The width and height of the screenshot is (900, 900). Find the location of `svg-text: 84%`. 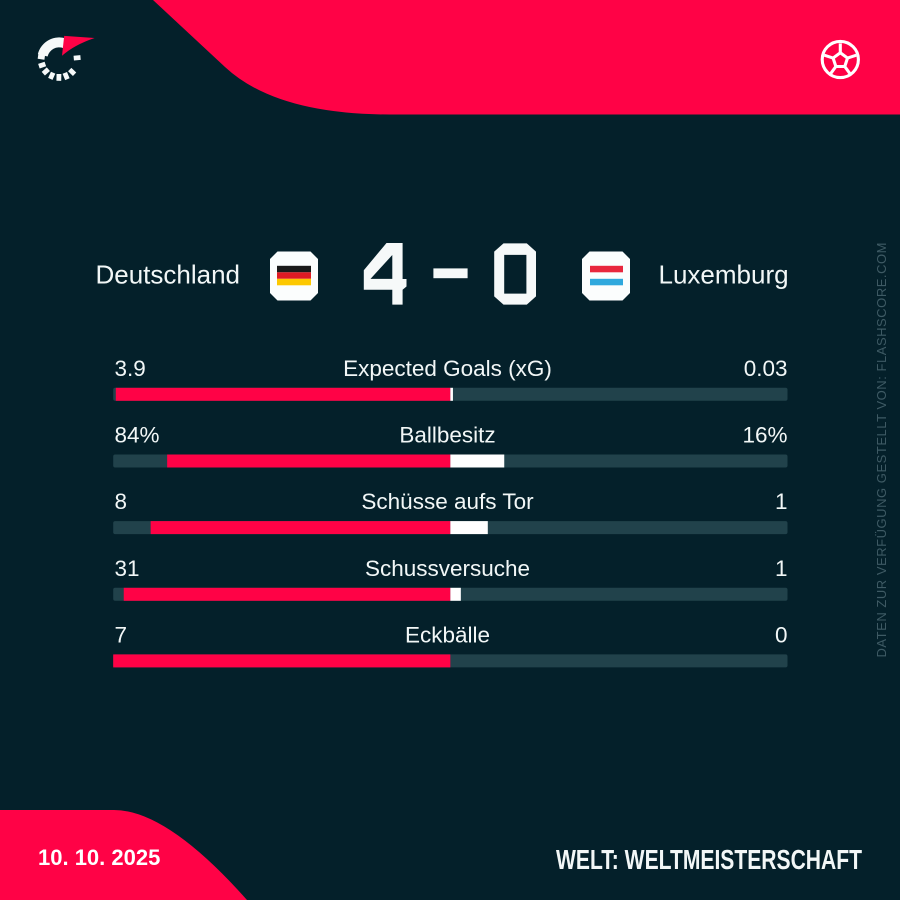

svg-text: 84% is located at coordinates (137, 434).